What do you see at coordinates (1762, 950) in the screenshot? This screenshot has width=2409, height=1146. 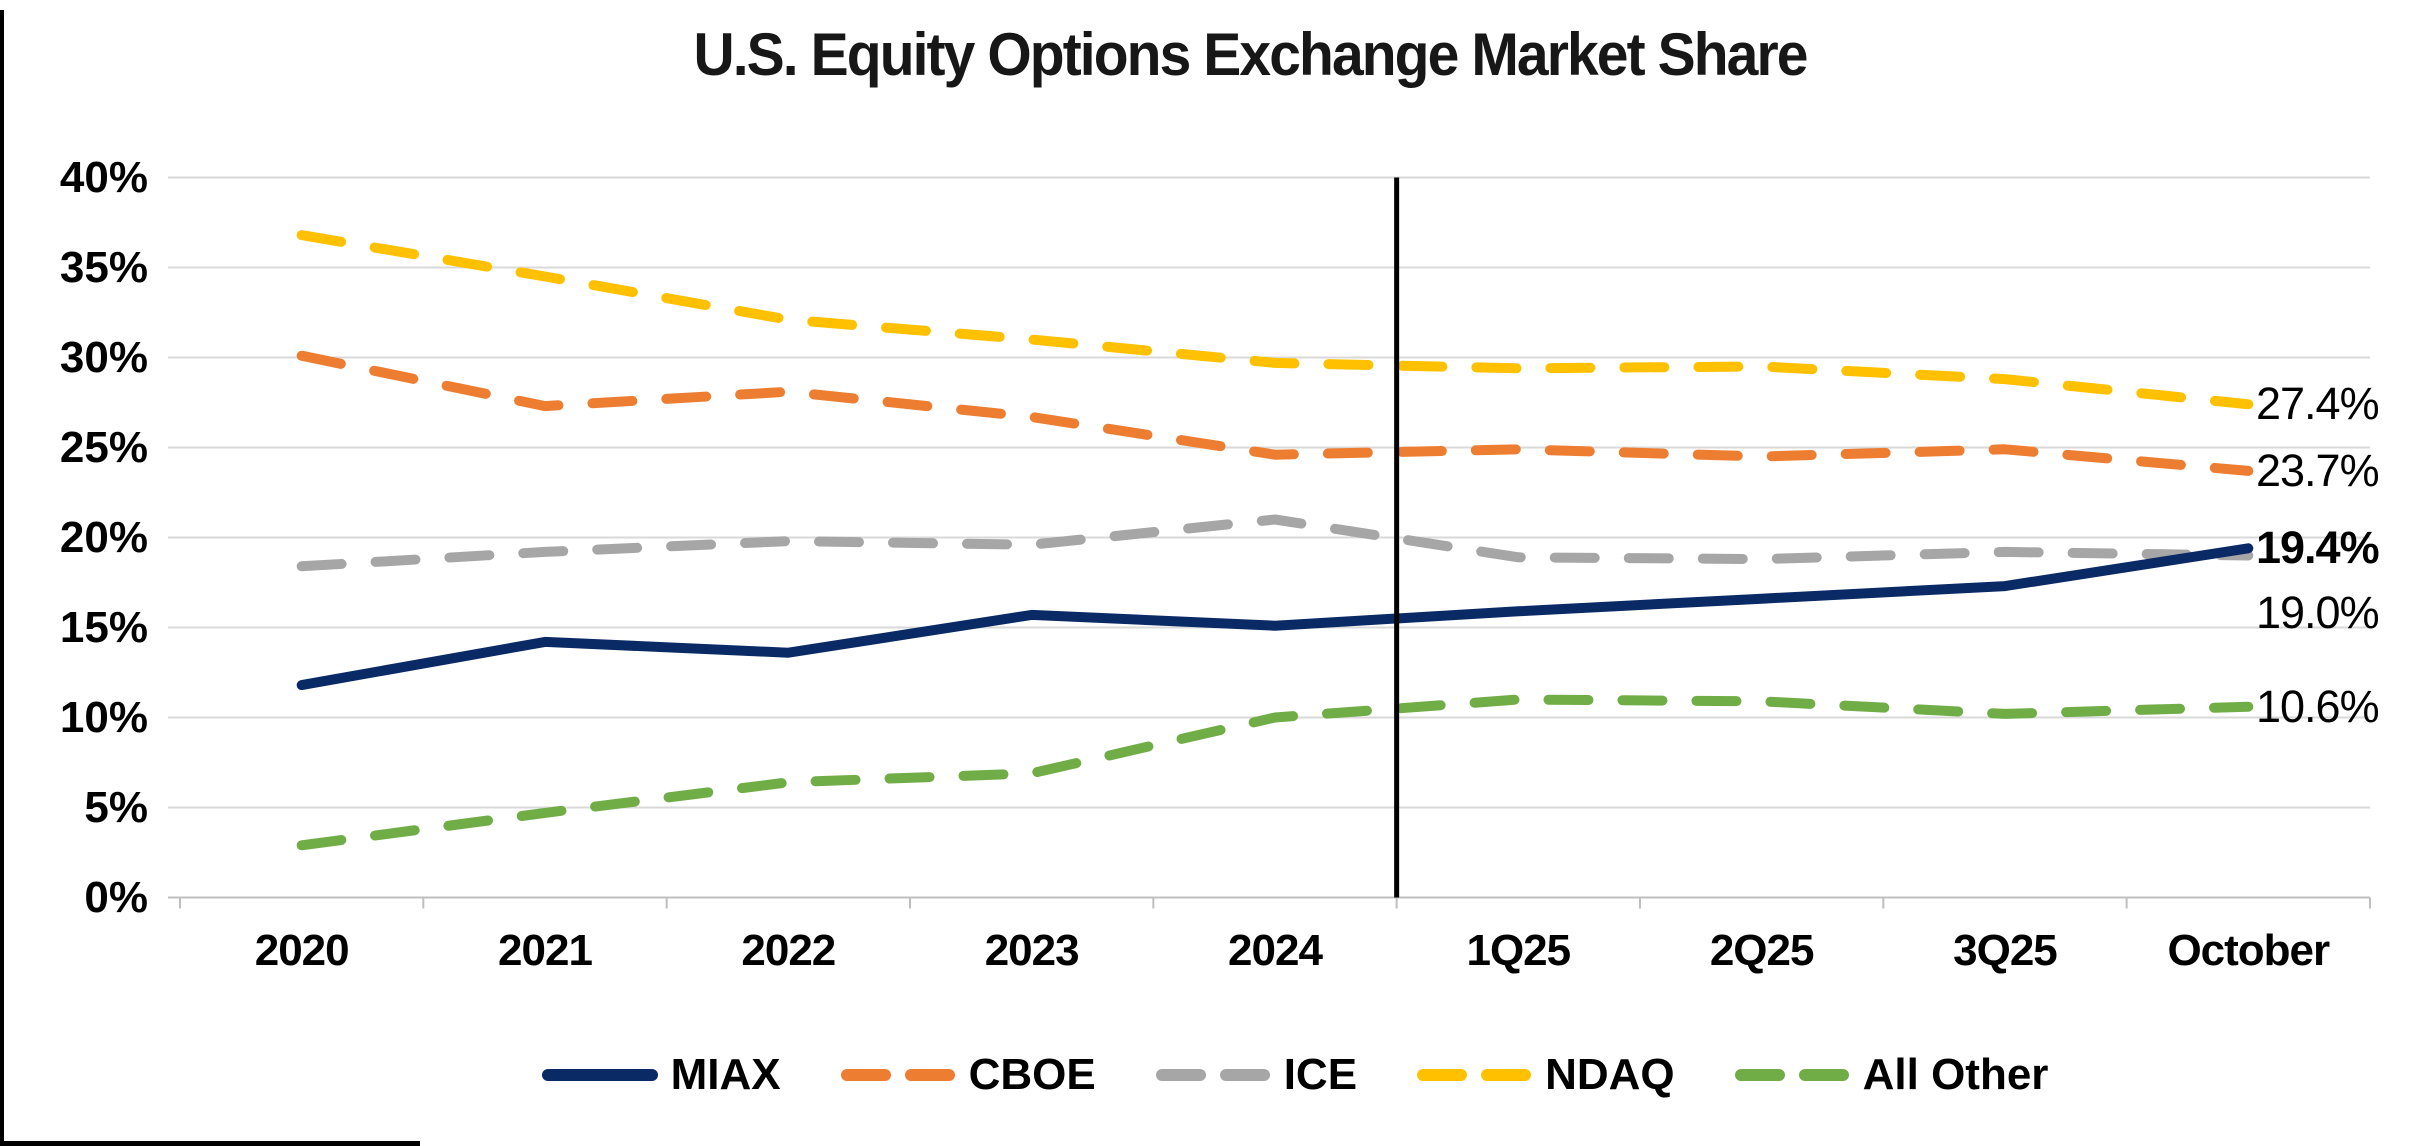 I see `x-axis-label: 2Q25` at bounding box center [1762, 950].